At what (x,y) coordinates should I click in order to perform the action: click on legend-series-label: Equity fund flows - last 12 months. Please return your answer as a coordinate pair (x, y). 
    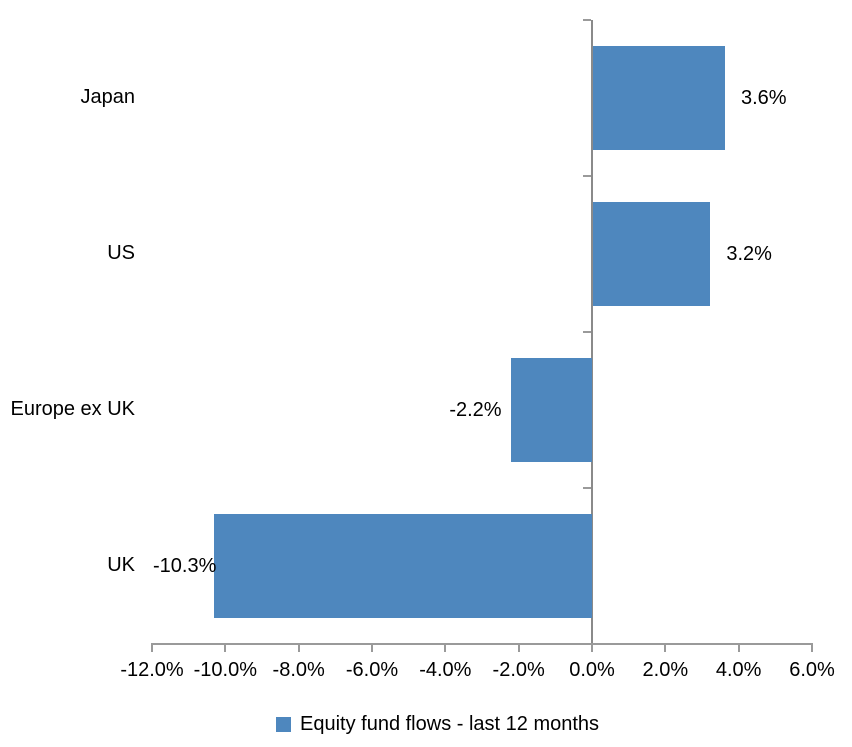
    Looking at the image, I should click on (450, 724).